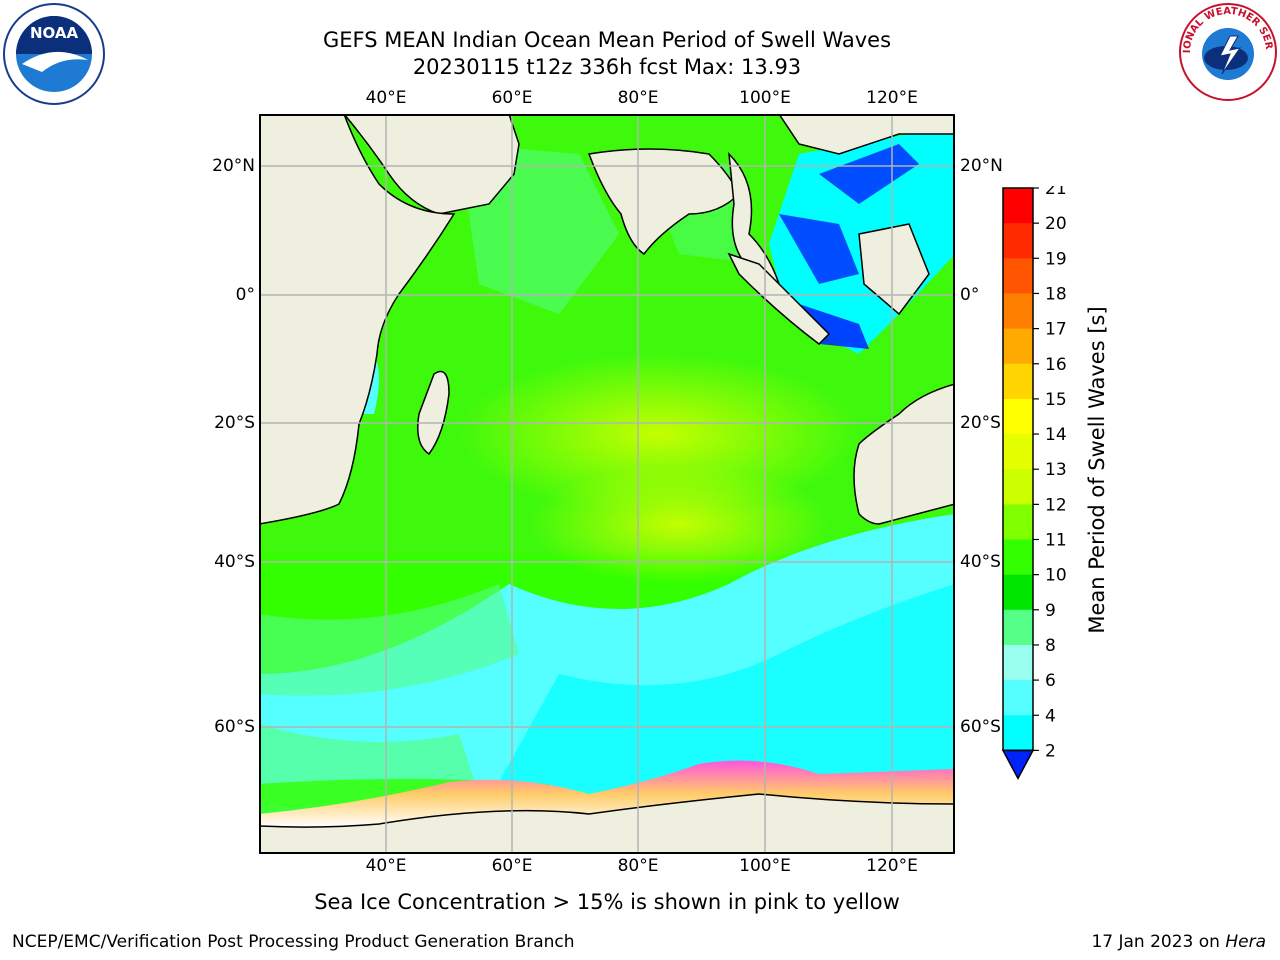 Image resolution: width=1280 pixels, height=960 pixels. Describe the element at coordinates (245, 295) in the screenshot. I see `lat-tick-left-0: 0°` at that location.